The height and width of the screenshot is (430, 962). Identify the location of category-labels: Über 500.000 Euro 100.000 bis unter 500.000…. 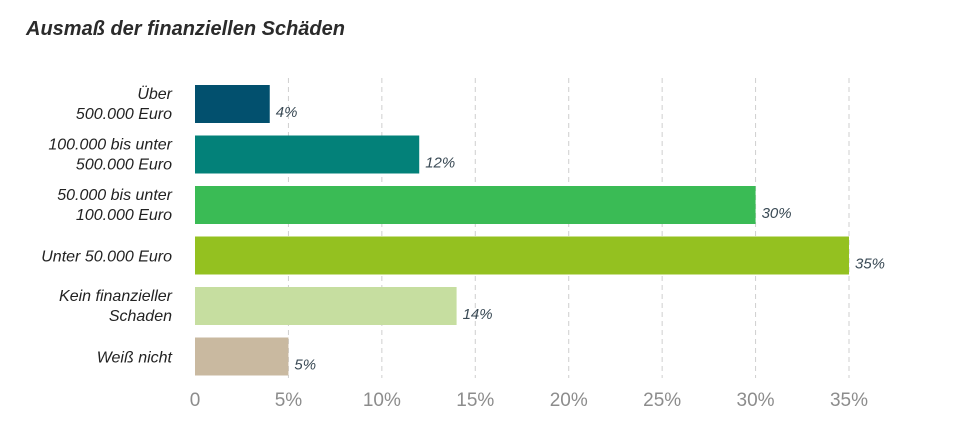
(106, 226).